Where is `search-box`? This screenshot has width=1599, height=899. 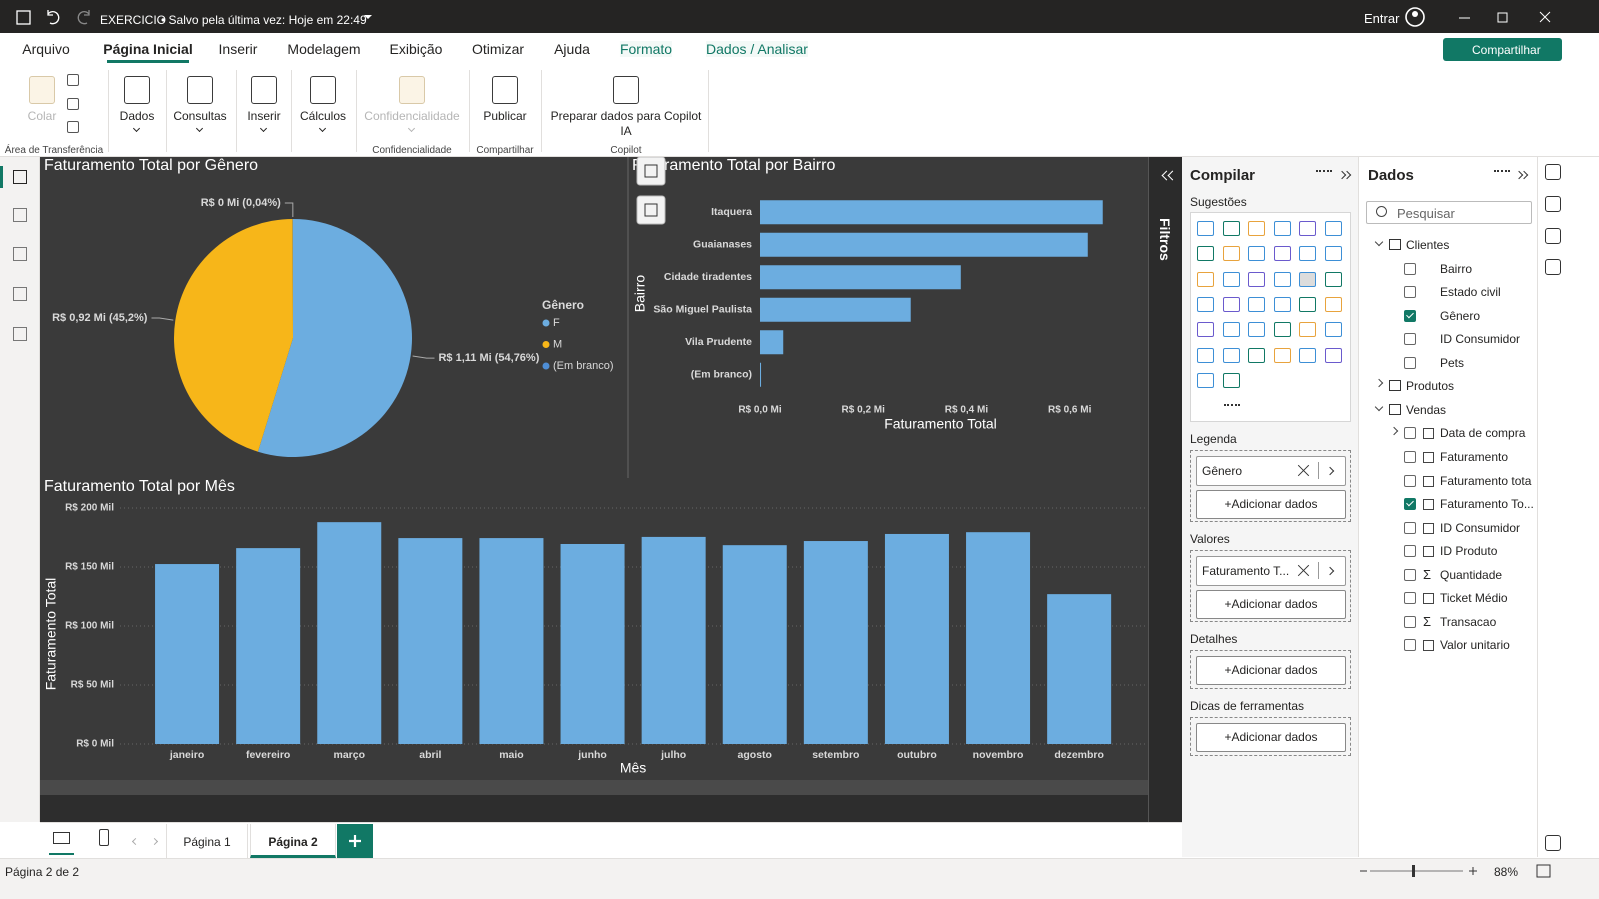
search-box is located at coordinates (1449, 212).